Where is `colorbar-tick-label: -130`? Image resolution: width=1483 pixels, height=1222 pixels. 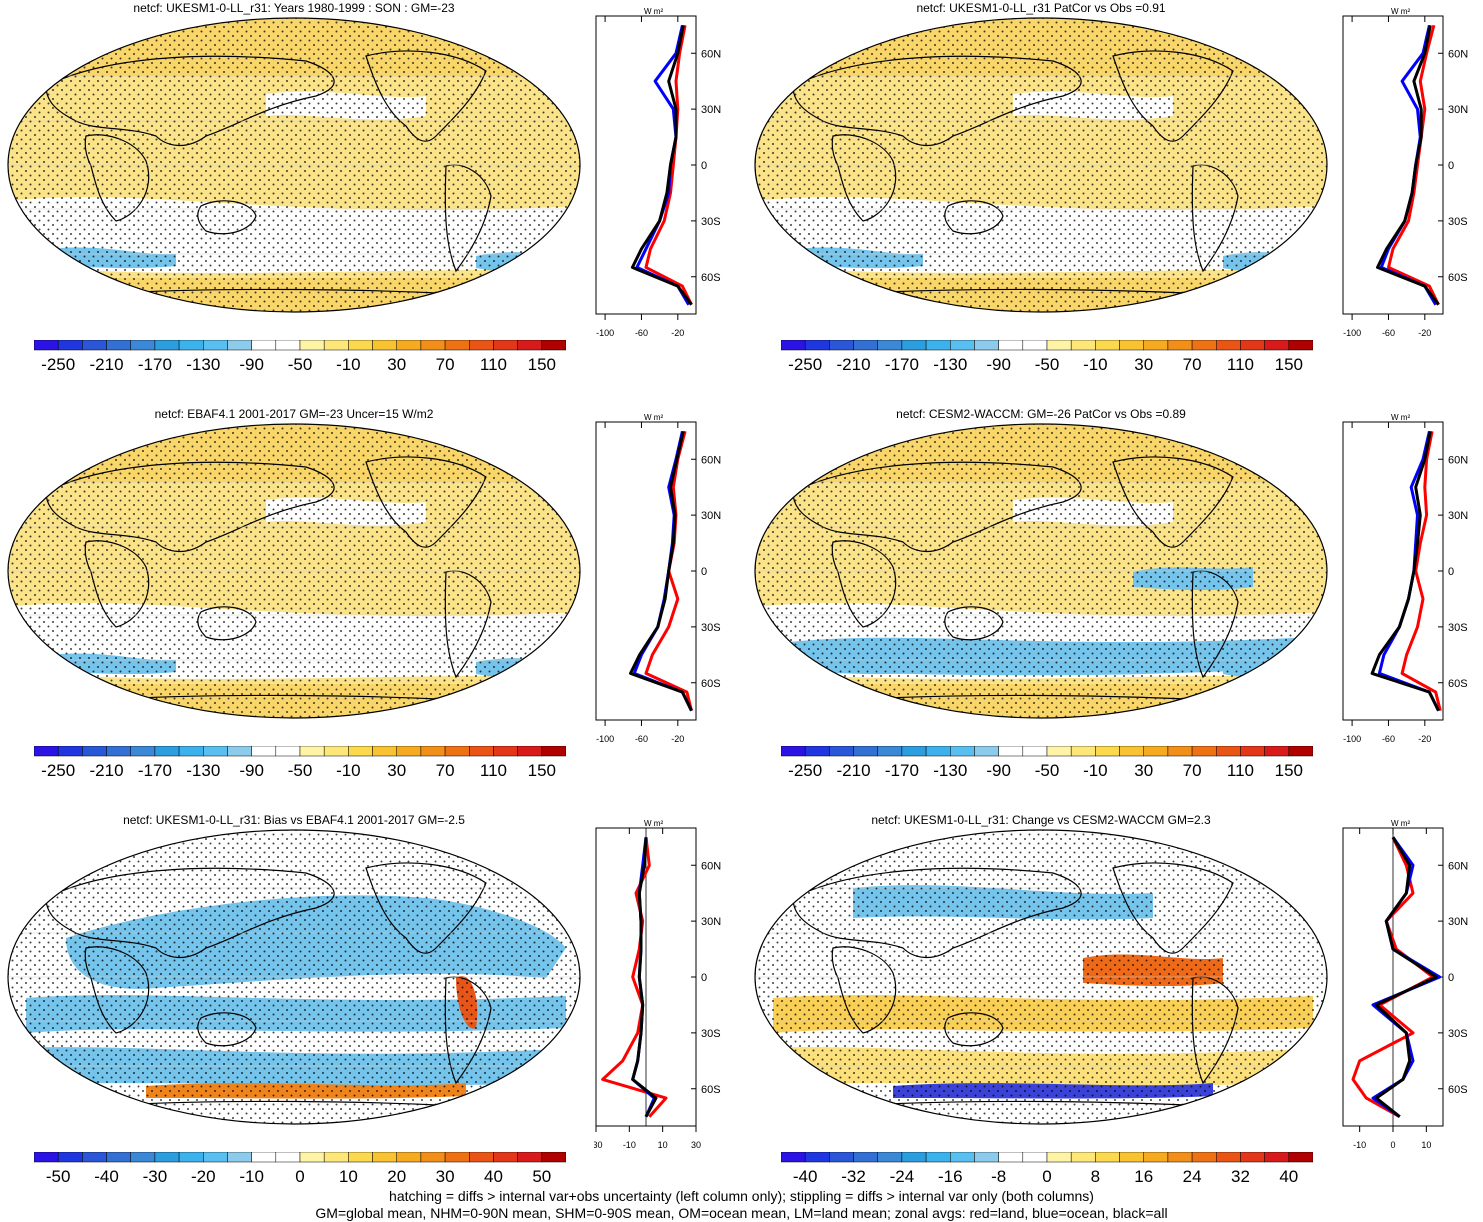 colorbar-tick-label: -130 is located at coordinates (203, 770).